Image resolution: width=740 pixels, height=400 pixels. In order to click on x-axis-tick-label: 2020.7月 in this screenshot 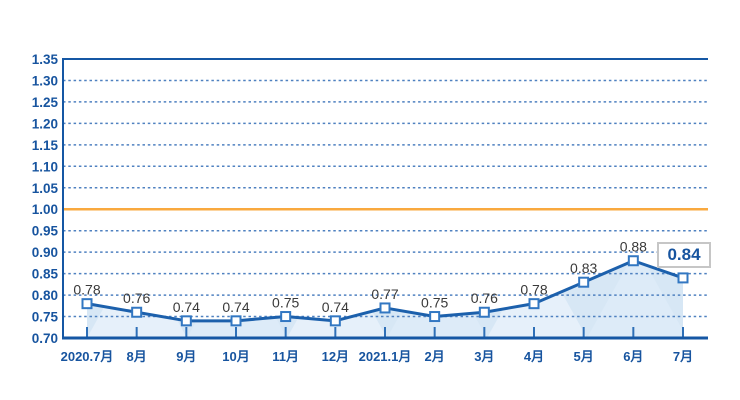, I will do `click(87, 356)`.